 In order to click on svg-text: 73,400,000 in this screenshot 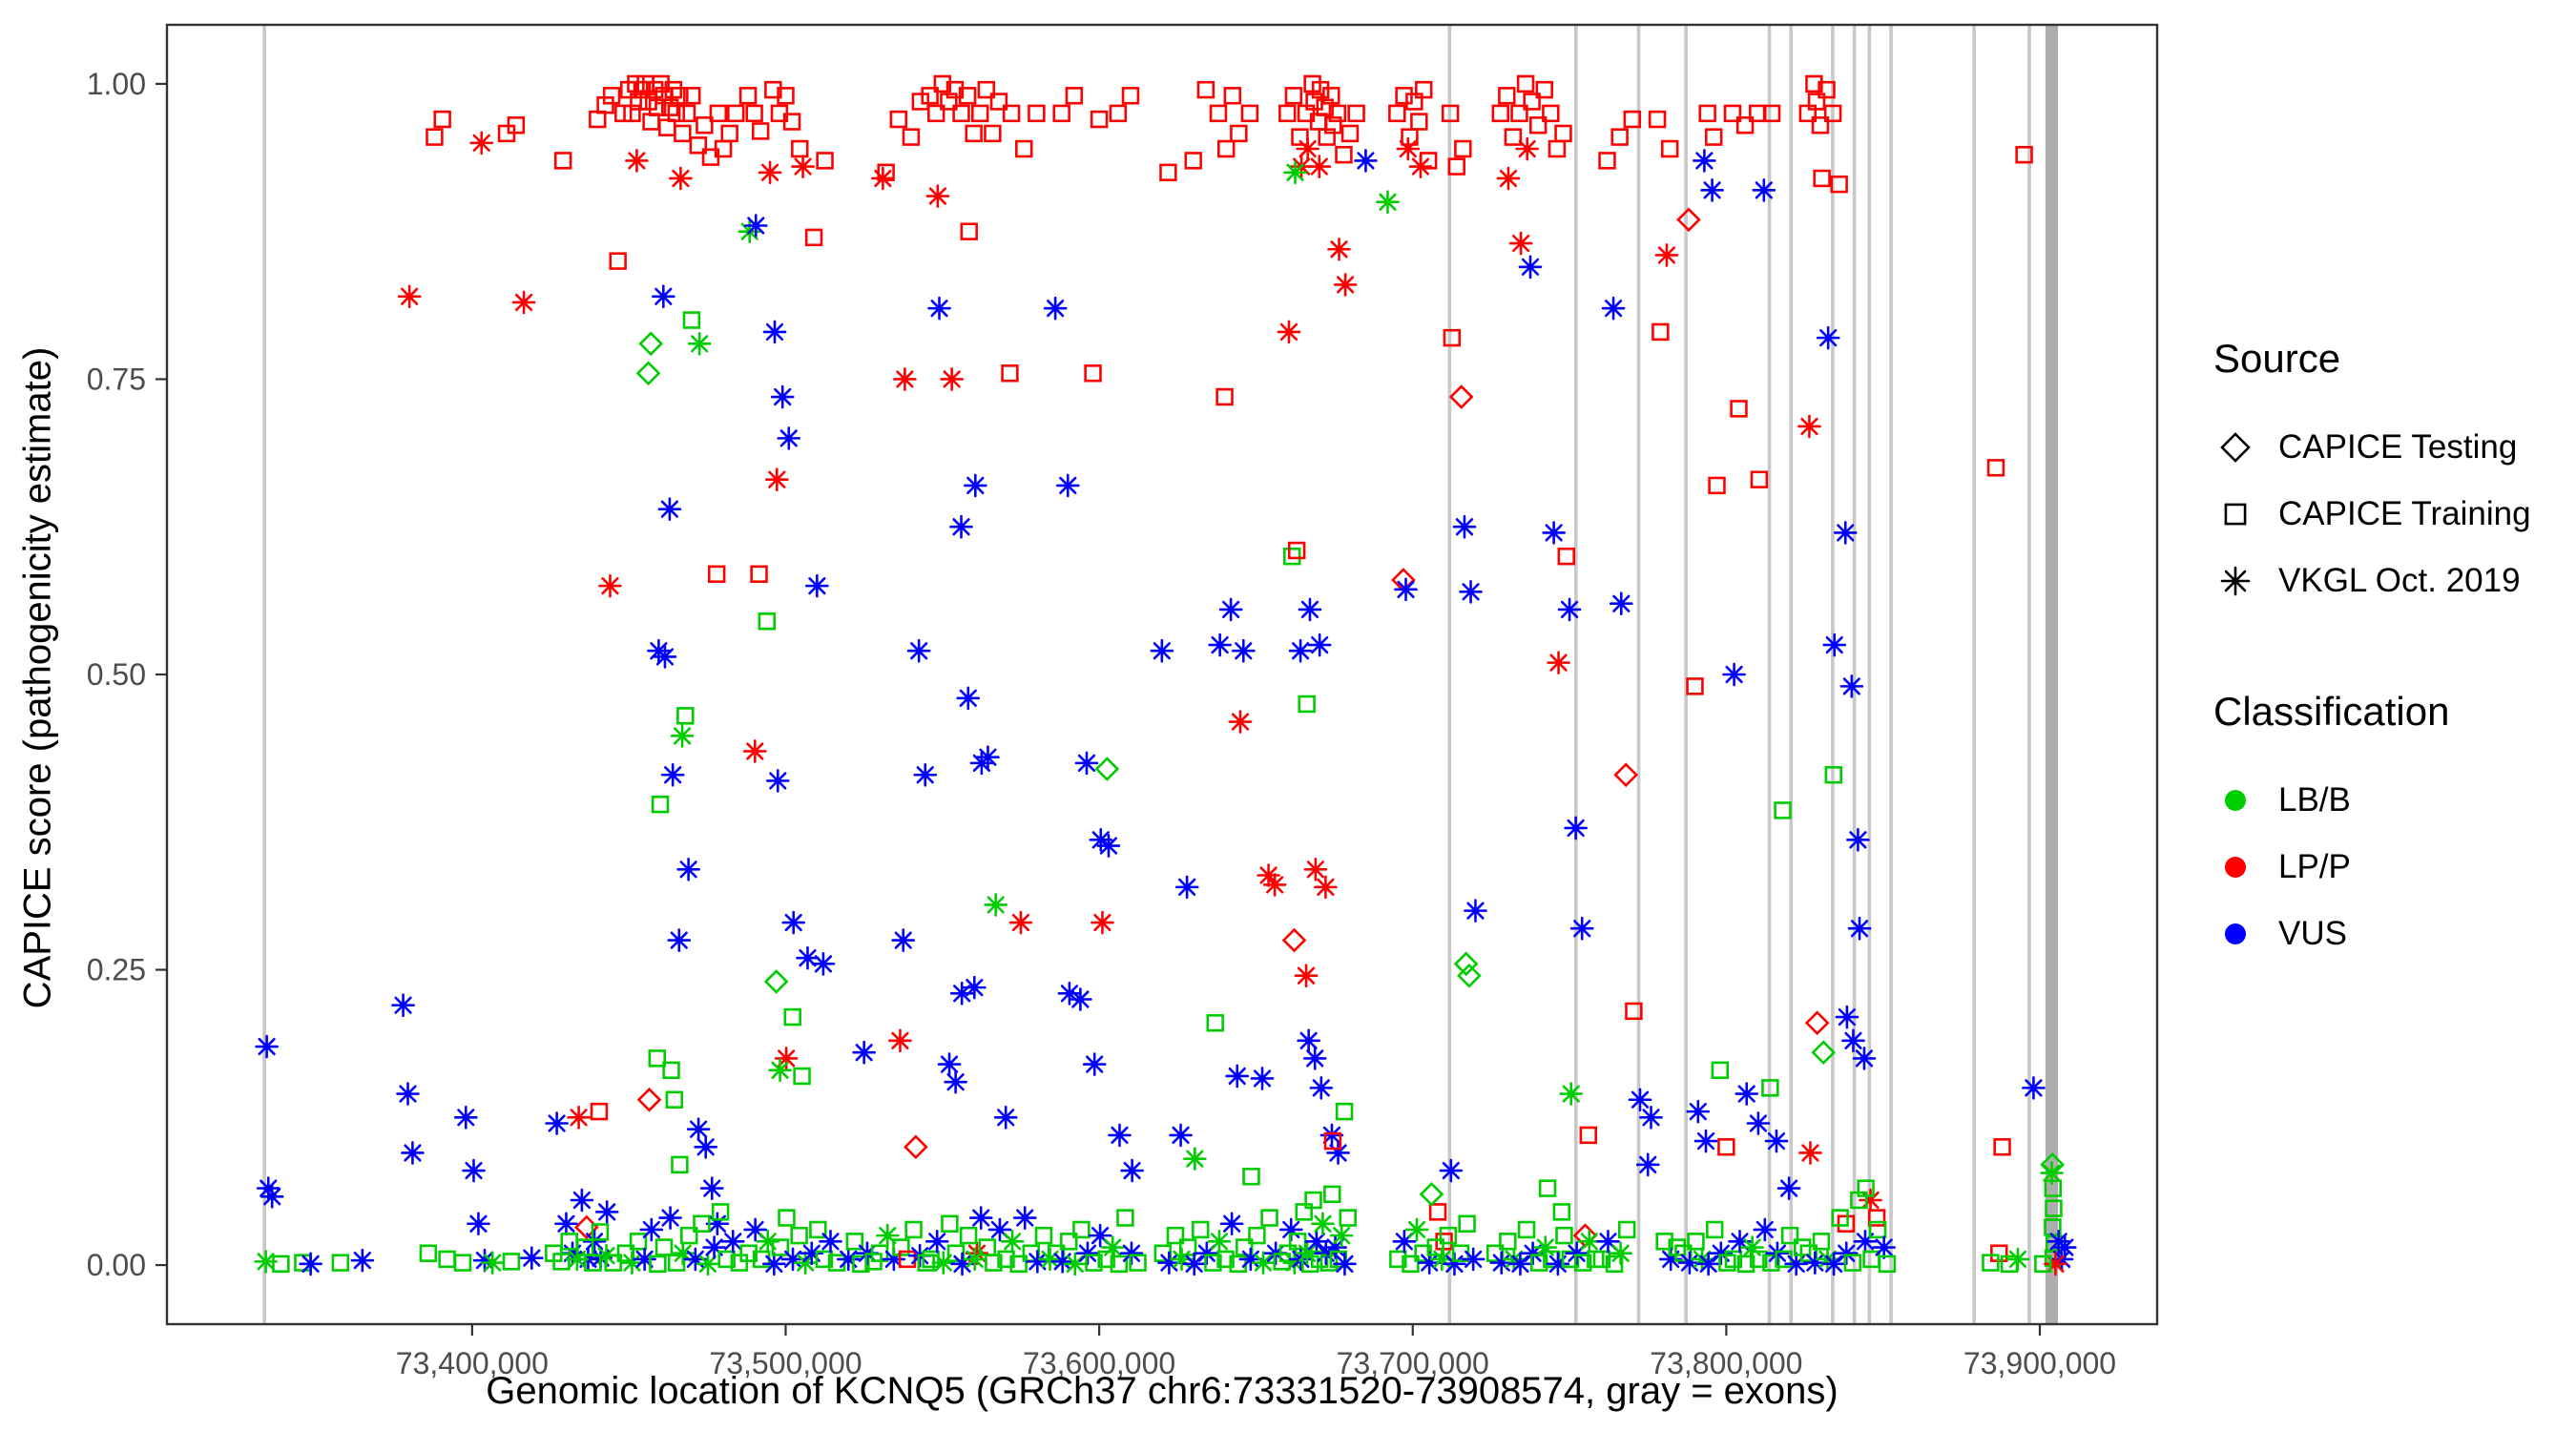, I will do `click(472, 1363)`.